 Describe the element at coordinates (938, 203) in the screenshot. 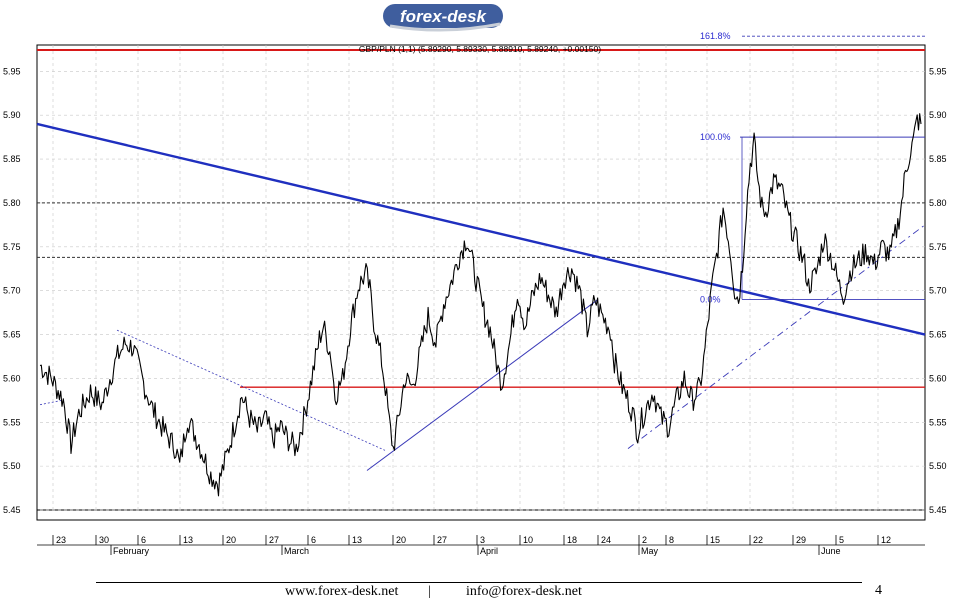

I see `y-tick-label-right: 5.80` at that location.